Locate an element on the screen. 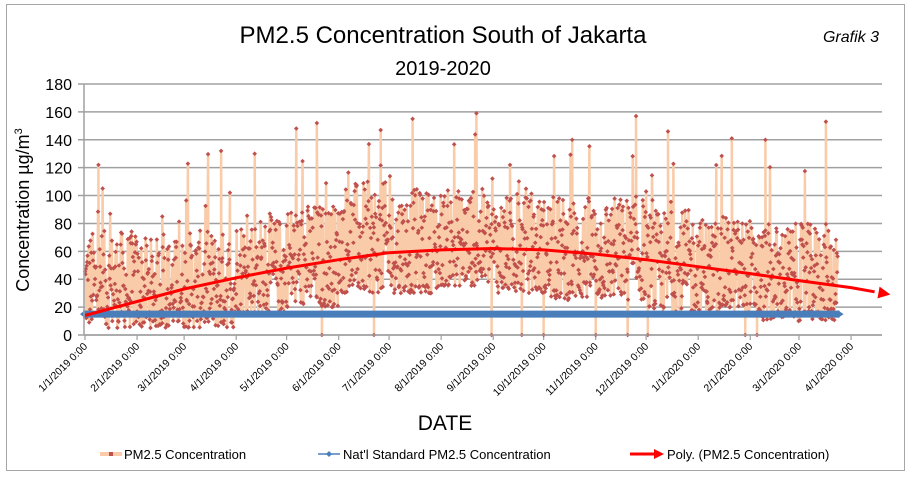 This screenshot has width=913, height=478. legend-item-pm25: PM2.5 Concentration is located at coordinates (173, 454).